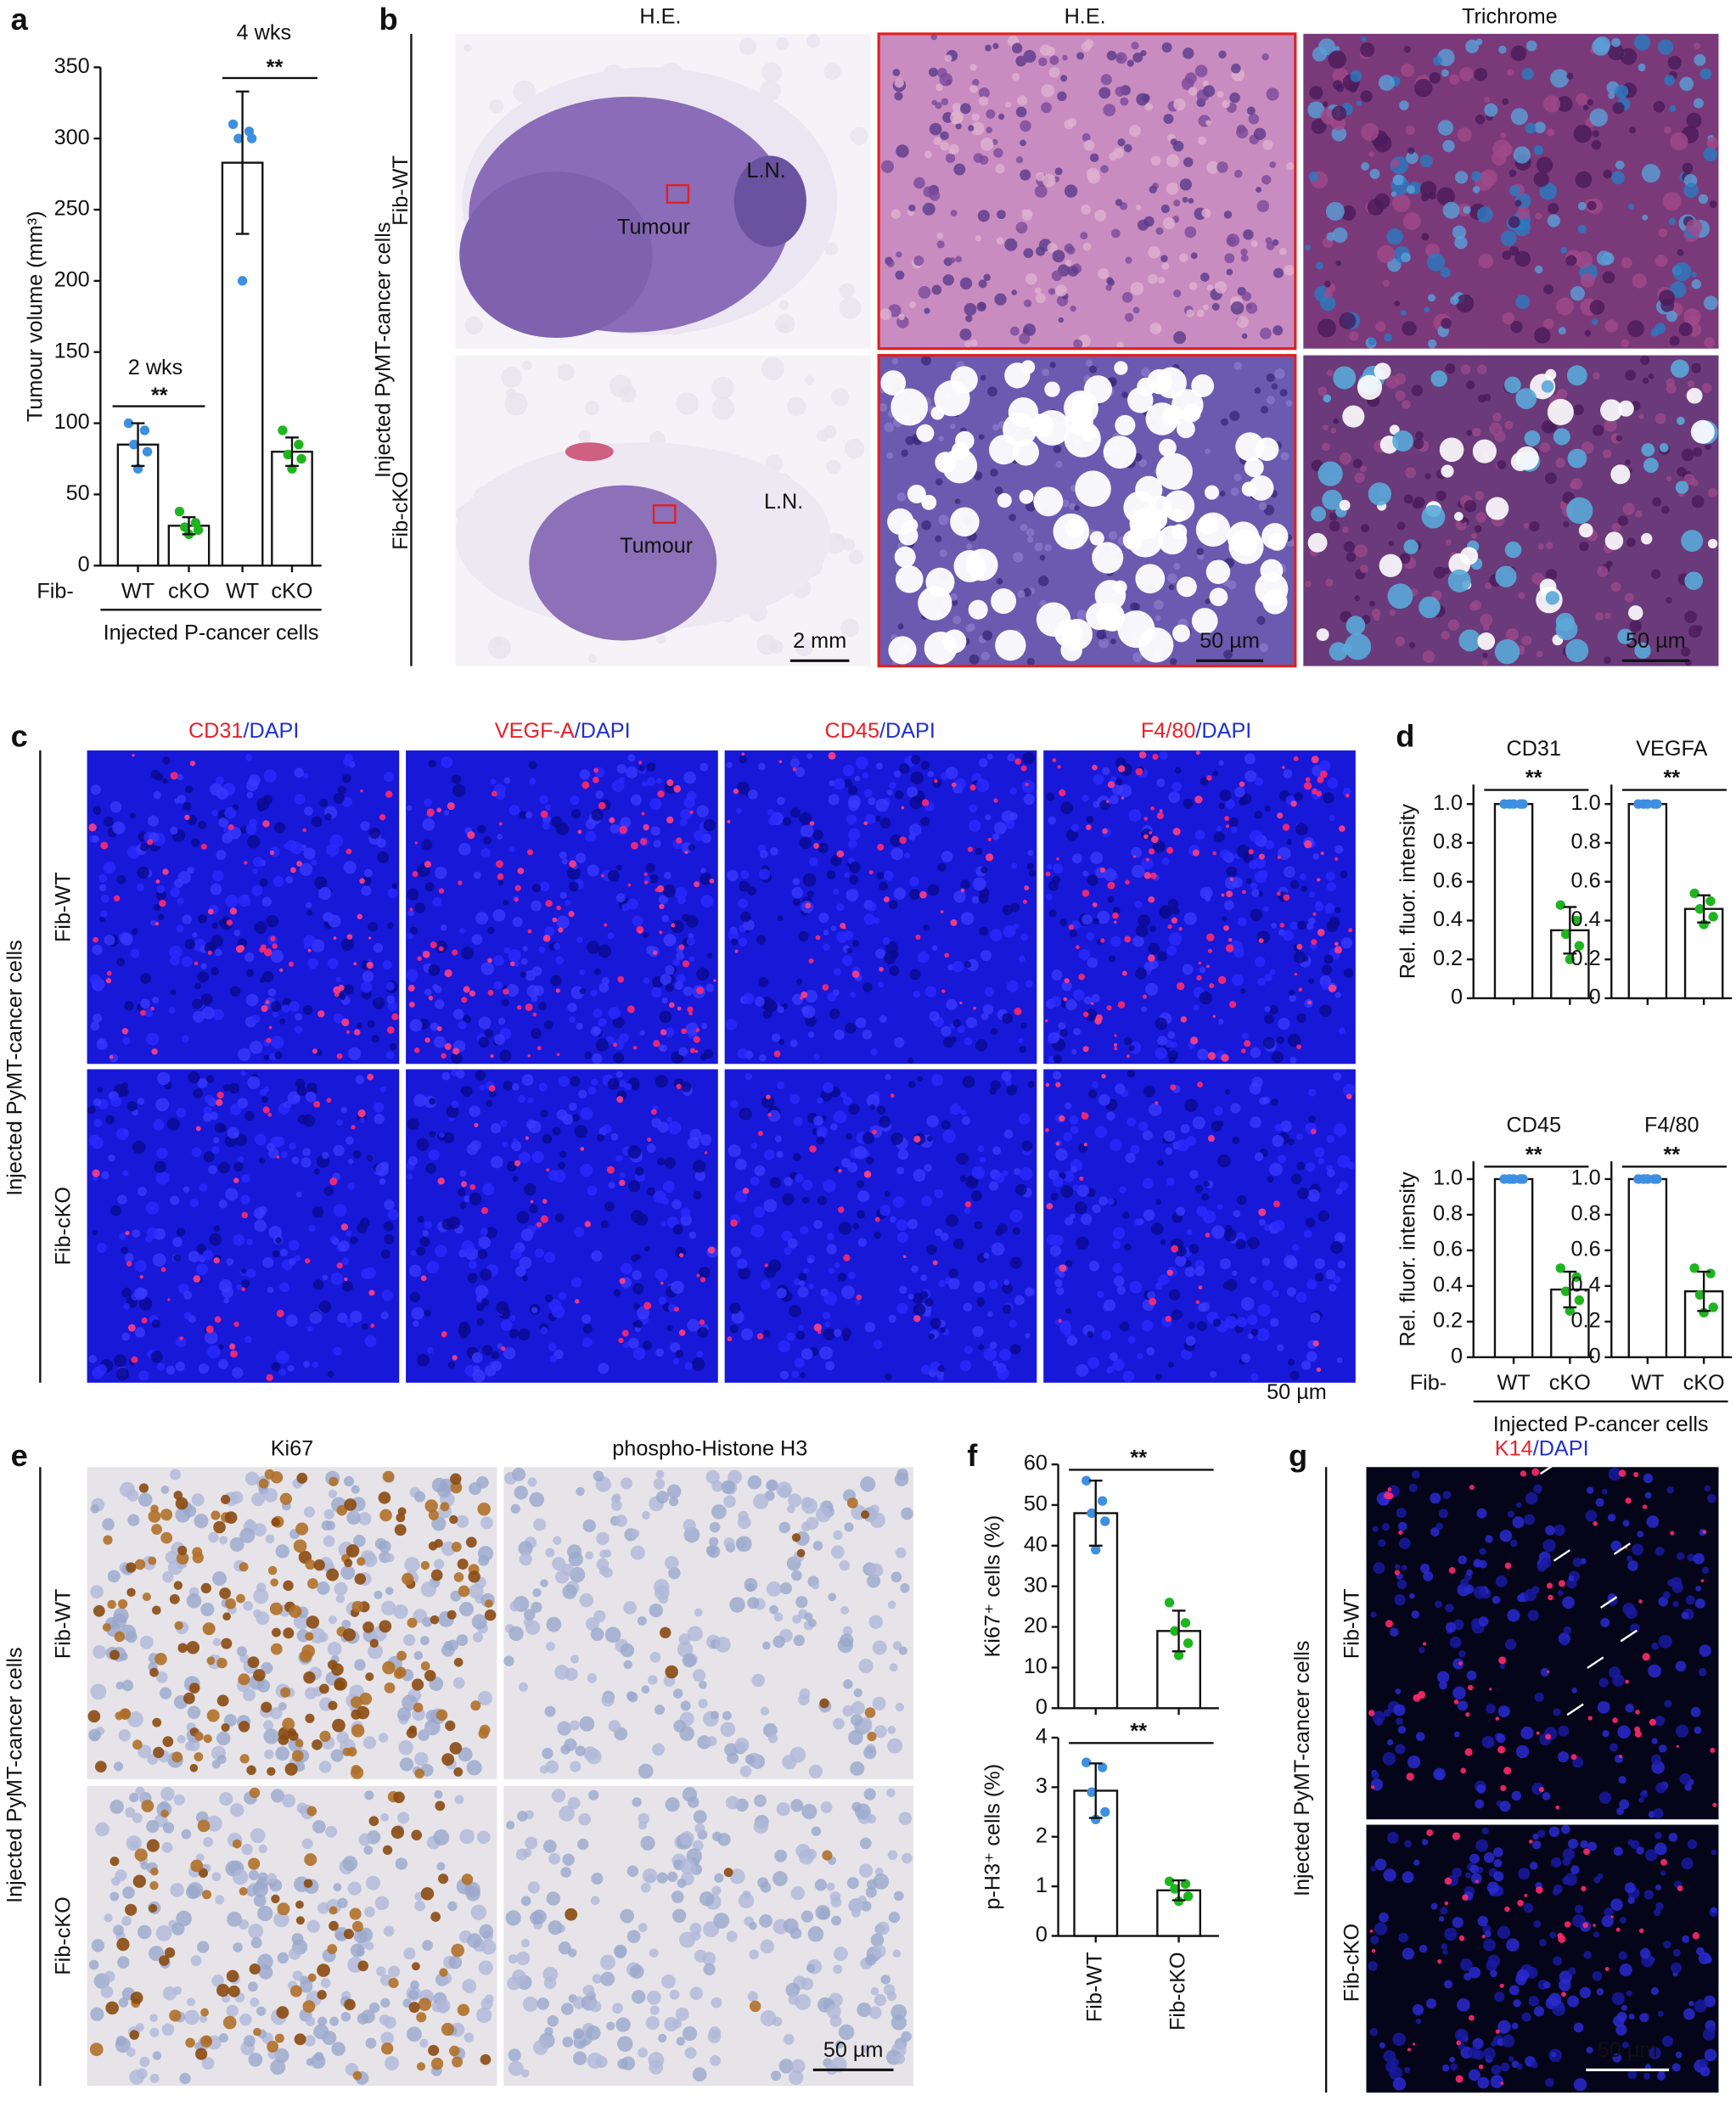 The height and width of the screenshot is (2101, 1736). I want to click on scale-bar-label: 2 mm, so click(820, 641).